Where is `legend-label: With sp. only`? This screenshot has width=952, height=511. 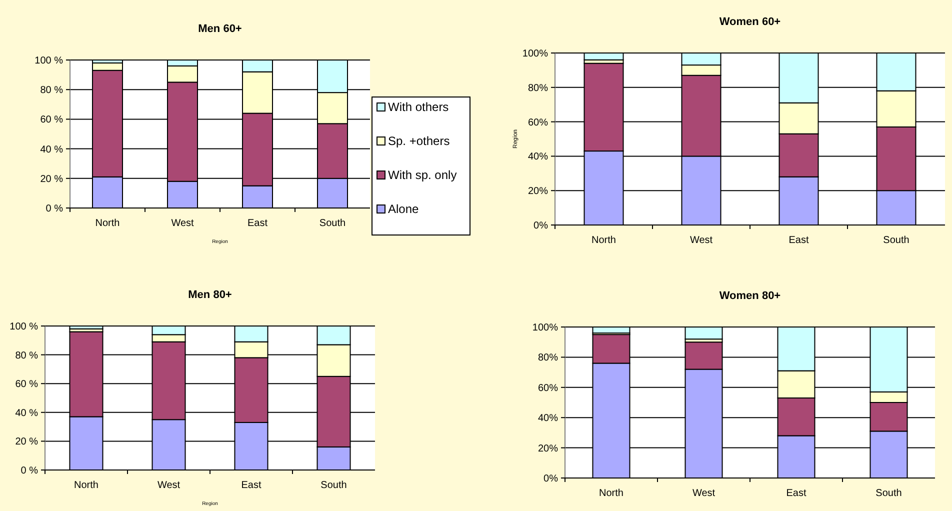 legend-label: With sp. only is located at coordinates (422, 175).